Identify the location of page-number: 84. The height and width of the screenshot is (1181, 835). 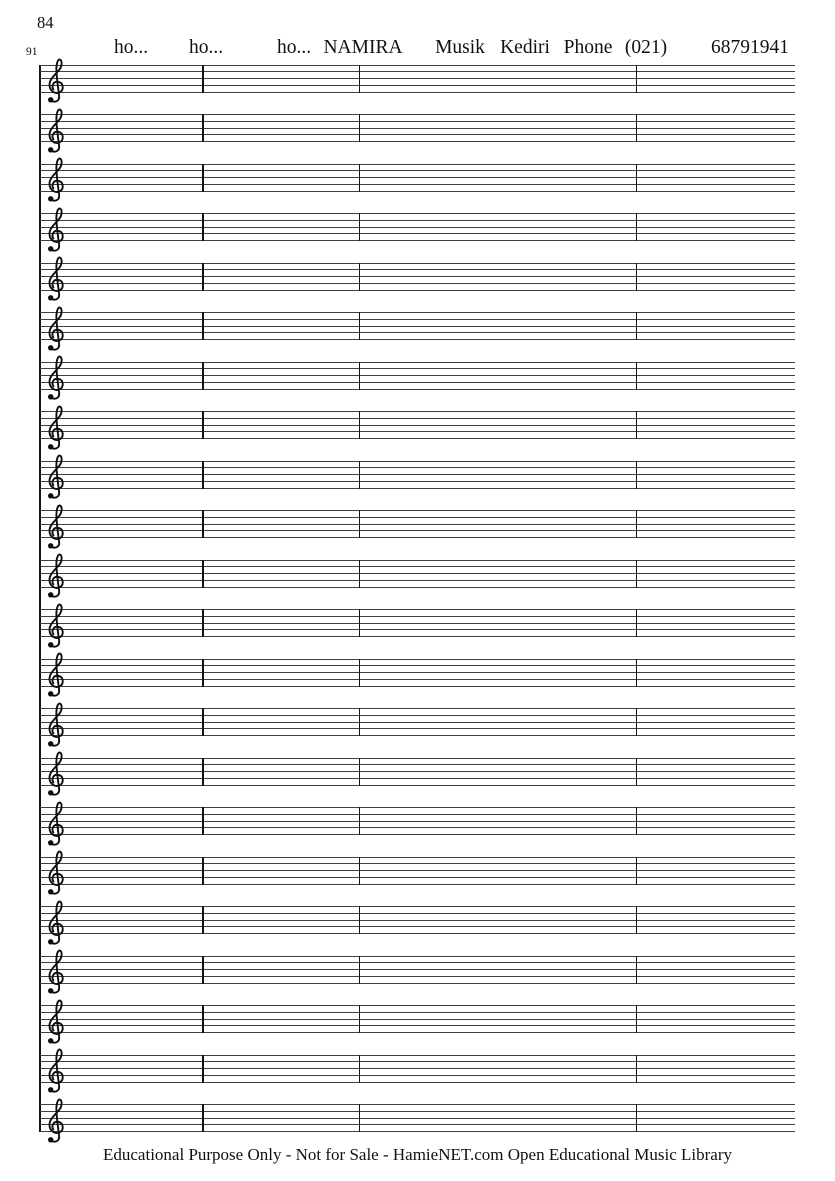
(45, 22).